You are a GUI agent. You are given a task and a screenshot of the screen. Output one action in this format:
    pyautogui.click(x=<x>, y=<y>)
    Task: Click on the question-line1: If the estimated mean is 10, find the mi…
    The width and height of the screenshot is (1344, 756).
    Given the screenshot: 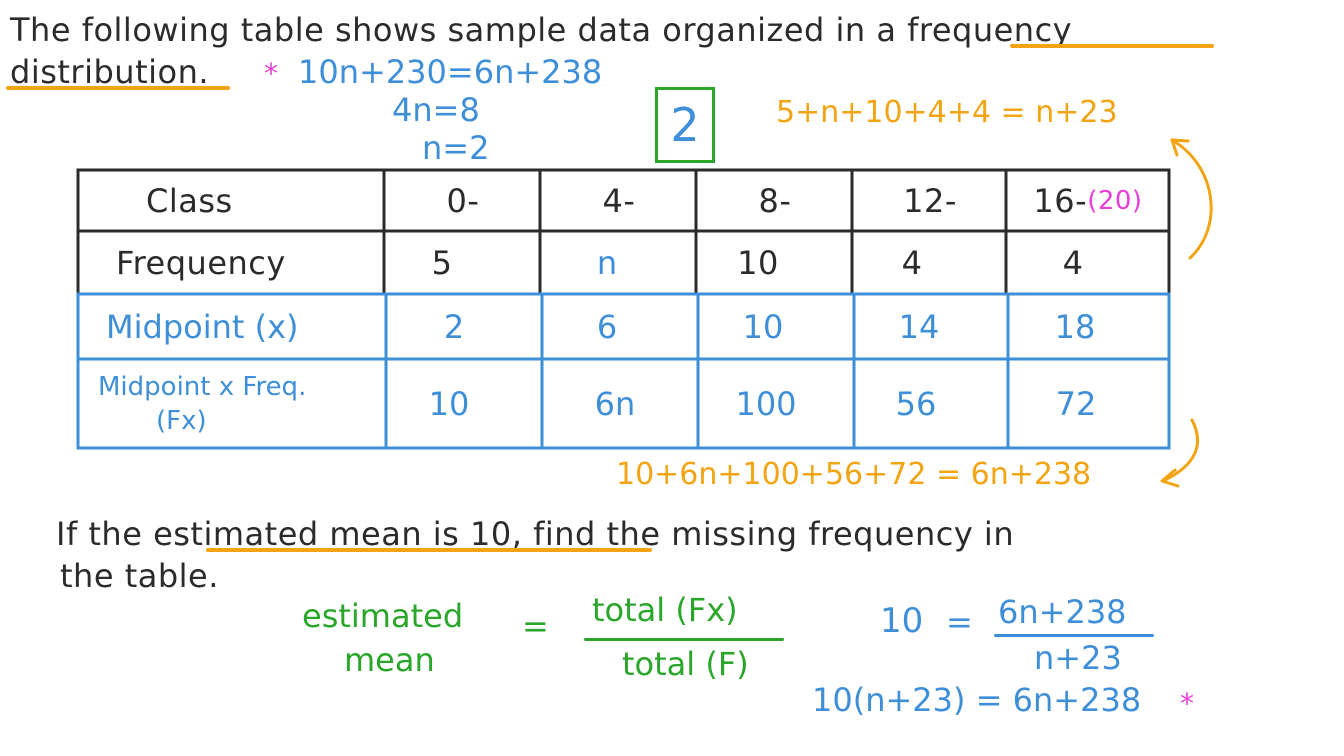 What is the action you would take?
    pyautogui.click(x=535, y=534)
    